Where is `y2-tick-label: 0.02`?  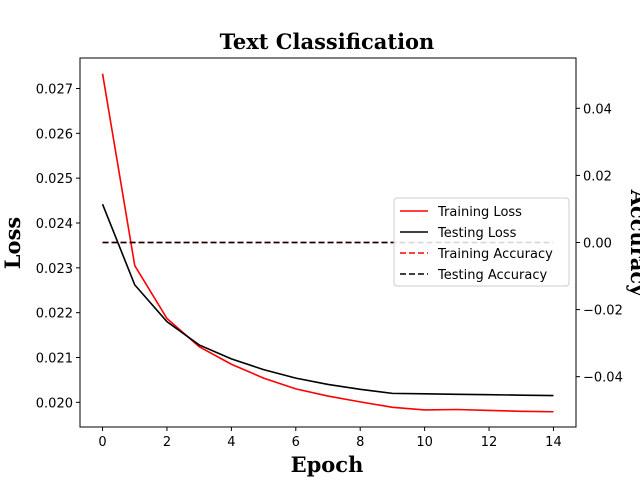
y2-tick-label: 0.02 is located at coordinates (597, 176).